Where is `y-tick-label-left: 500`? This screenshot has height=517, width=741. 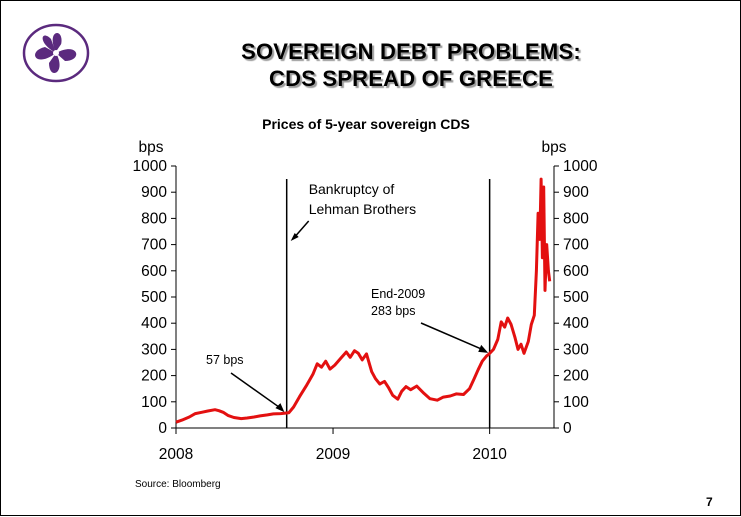 y-tick-label-left: 500 is located at coordinates (154, 297).